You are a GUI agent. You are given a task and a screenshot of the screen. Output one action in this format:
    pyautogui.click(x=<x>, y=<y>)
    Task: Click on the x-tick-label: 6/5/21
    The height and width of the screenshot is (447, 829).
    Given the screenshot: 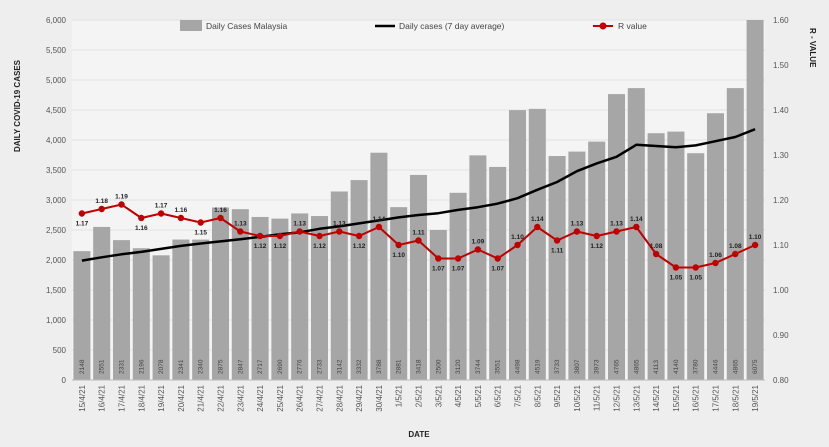 What is the action you would take?
    pyautogui.click(x=498, y=395)
    